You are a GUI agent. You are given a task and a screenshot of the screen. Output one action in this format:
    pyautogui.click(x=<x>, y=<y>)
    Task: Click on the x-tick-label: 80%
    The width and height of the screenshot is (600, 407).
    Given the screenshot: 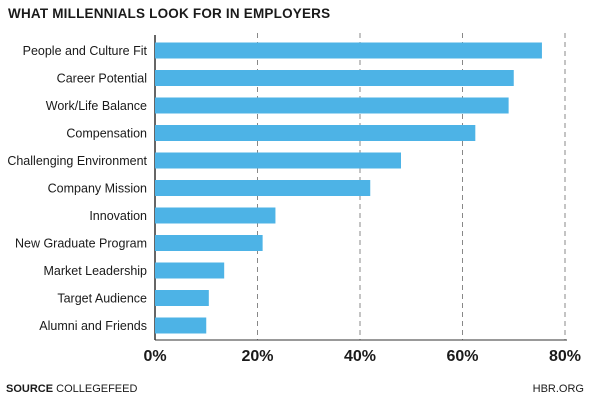 What is the action you would take?
    pyautogui.click(x=565, y=356)
    